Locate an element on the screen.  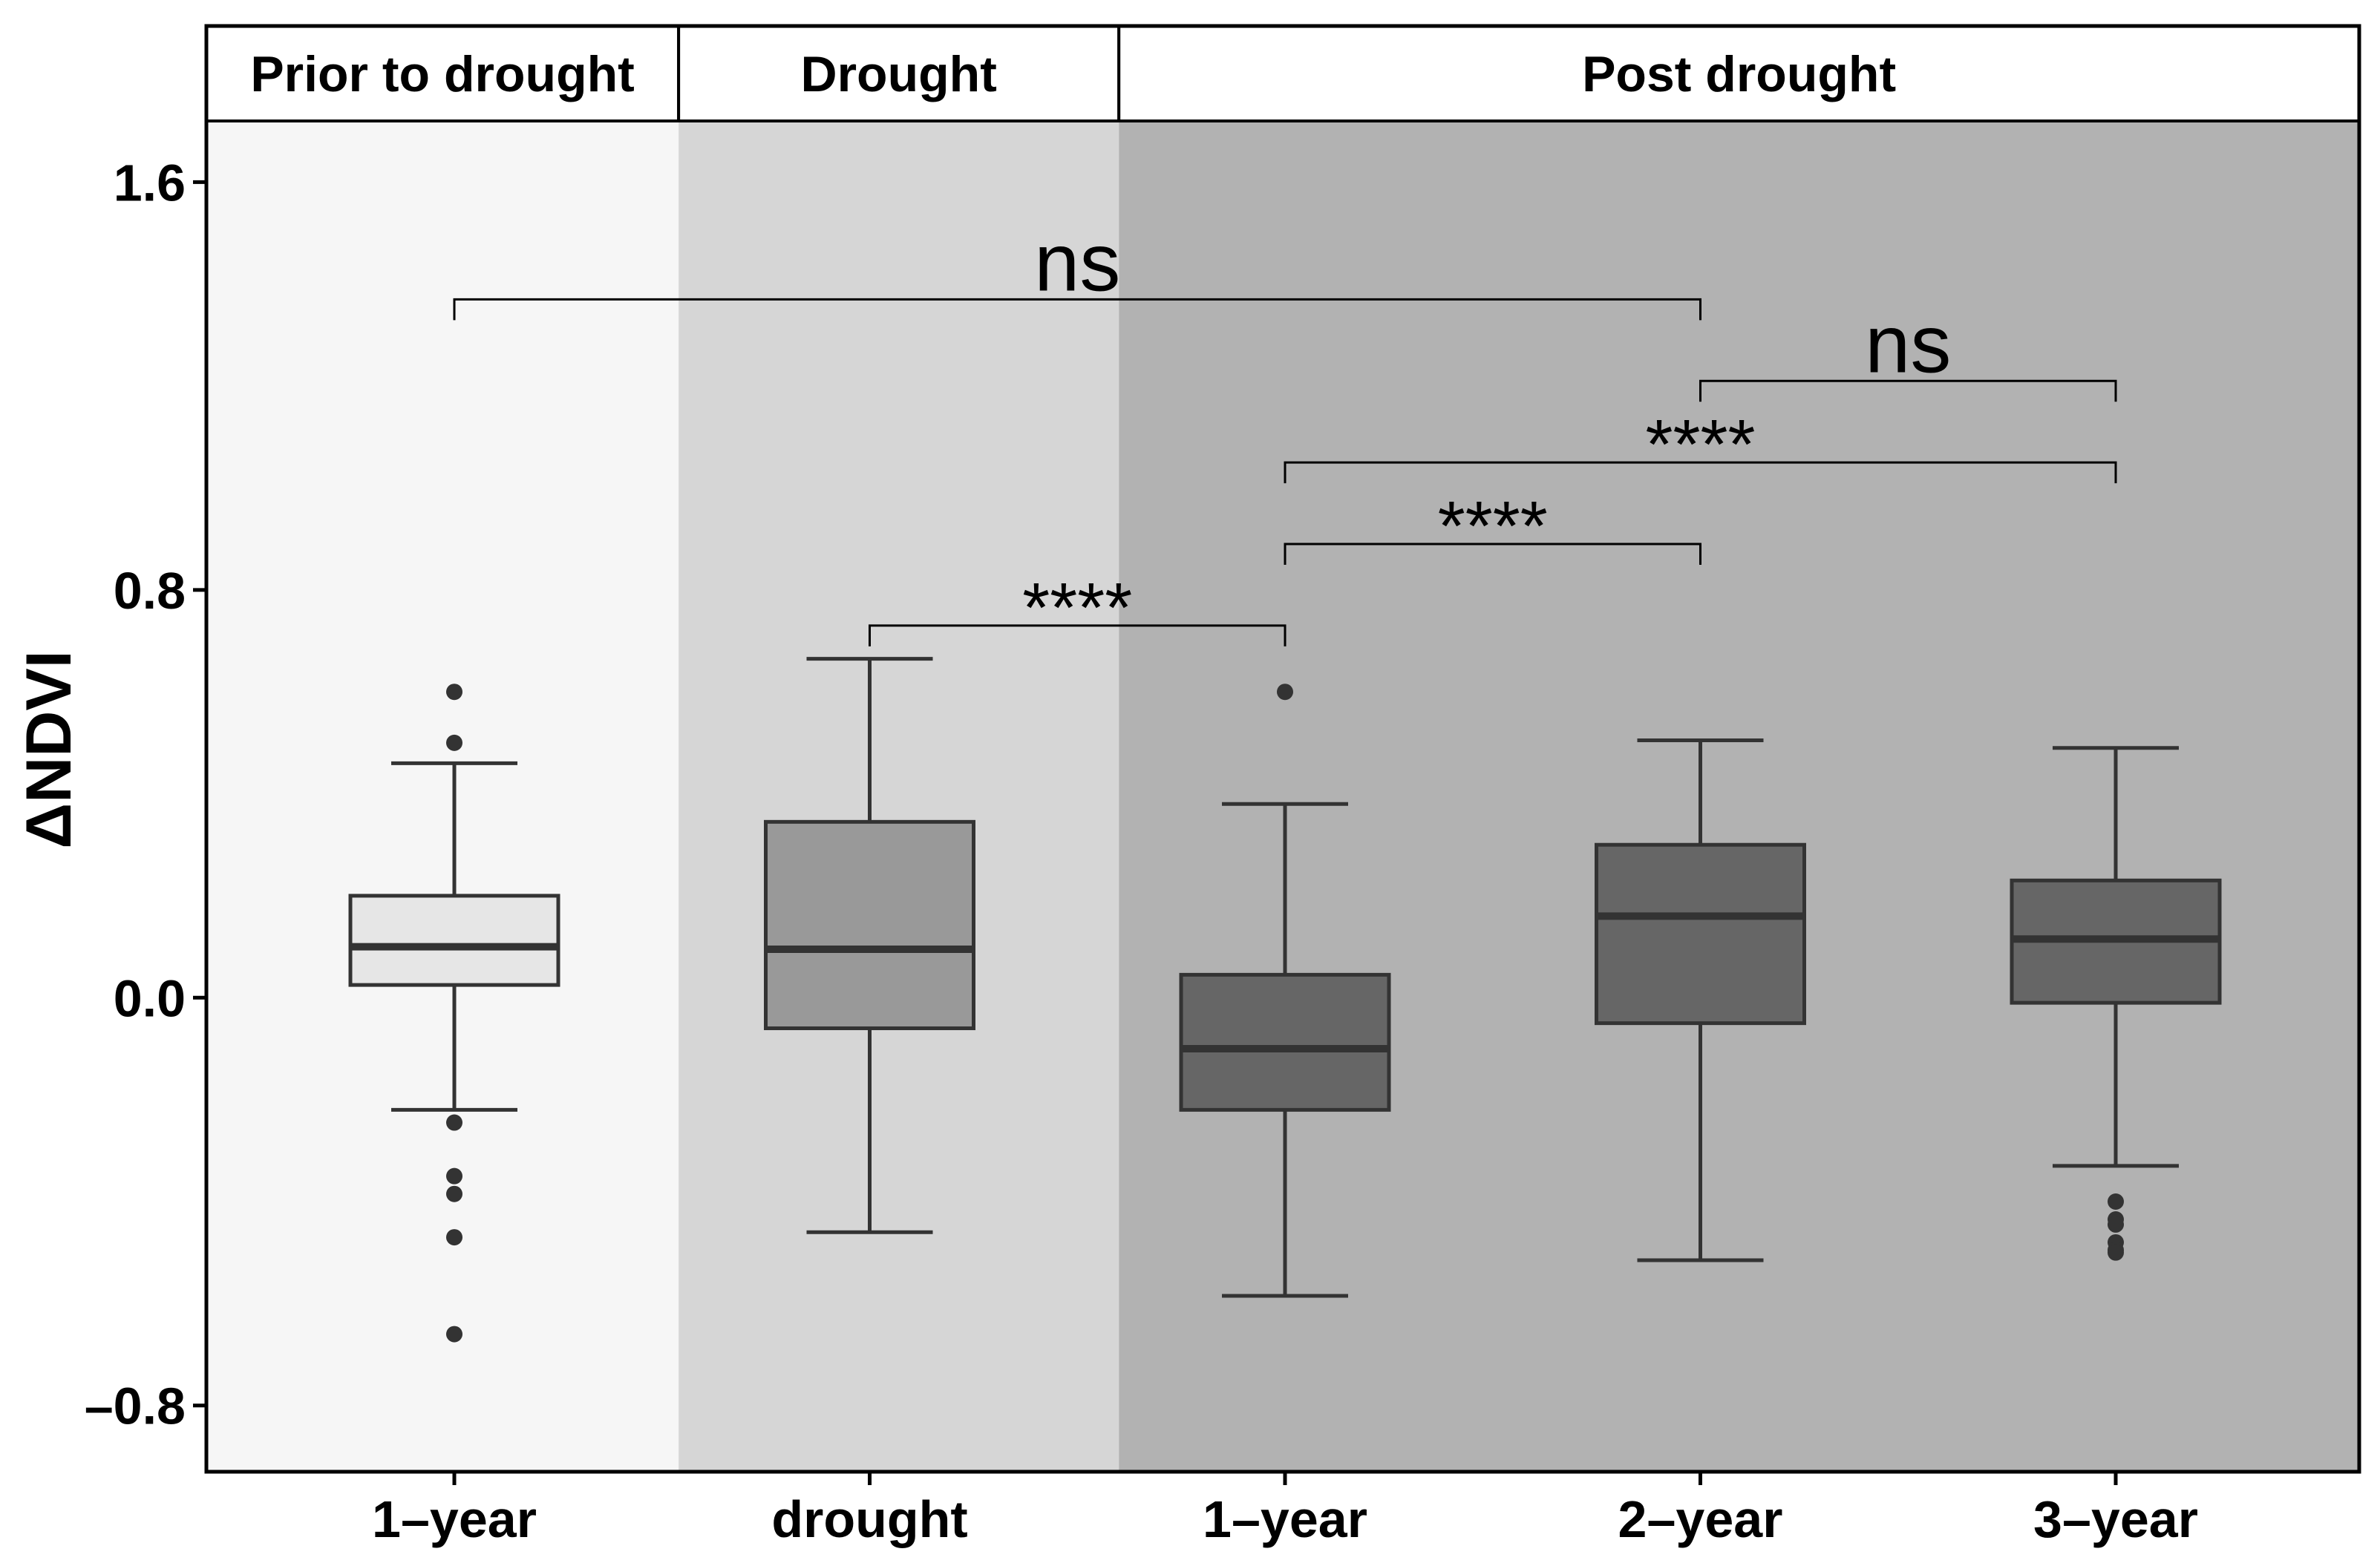
strip-prior-to-drought is located at coordinates (443, 73).